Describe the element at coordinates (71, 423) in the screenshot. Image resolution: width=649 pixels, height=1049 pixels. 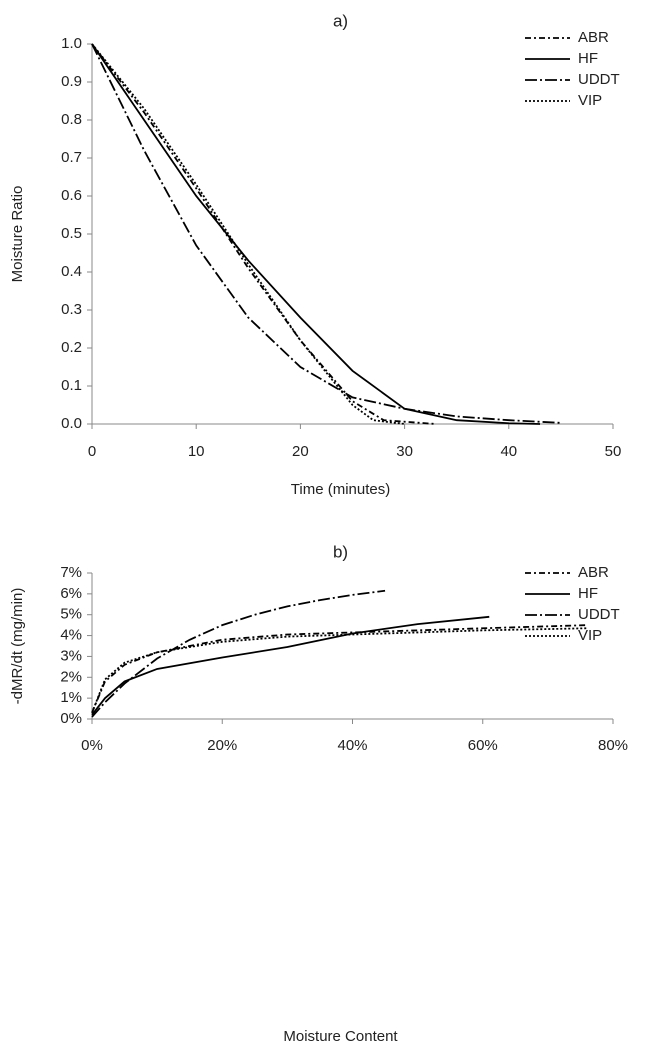
I see `y-tick-label: 0.0` at that location.